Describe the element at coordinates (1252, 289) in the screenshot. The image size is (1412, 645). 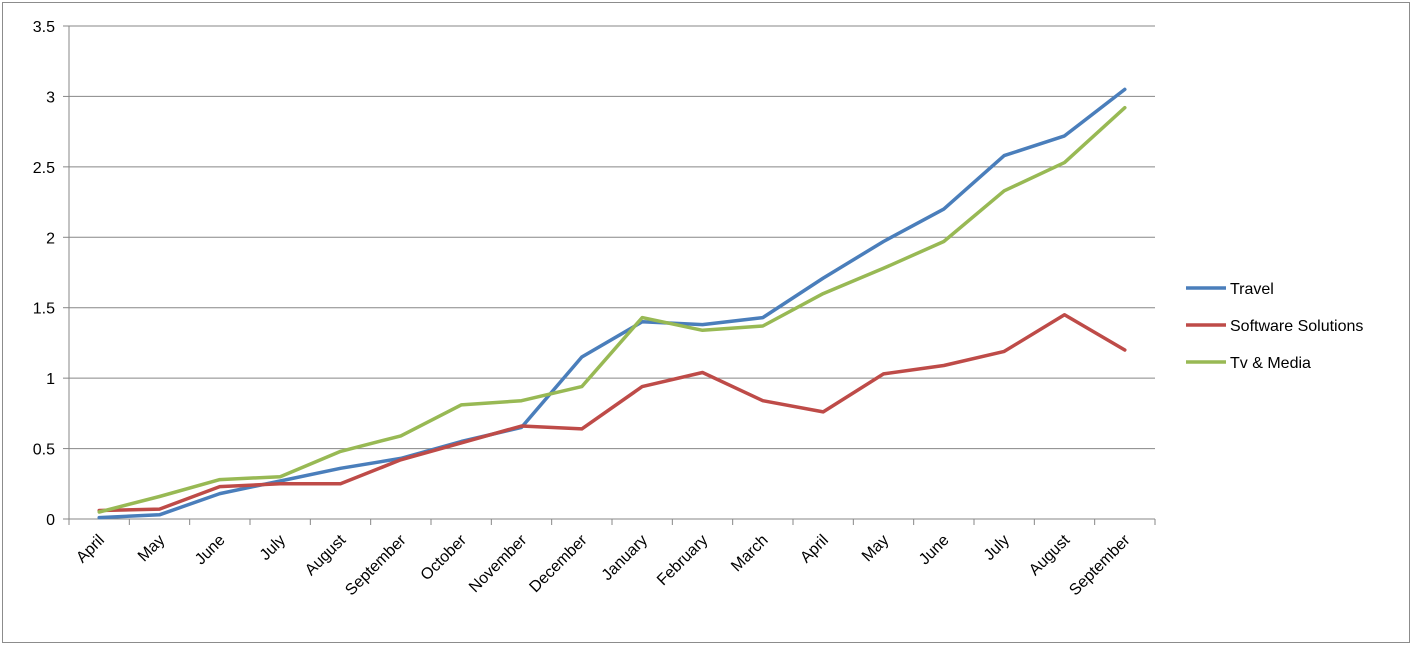
I see `legend-label: Travel` at that location.